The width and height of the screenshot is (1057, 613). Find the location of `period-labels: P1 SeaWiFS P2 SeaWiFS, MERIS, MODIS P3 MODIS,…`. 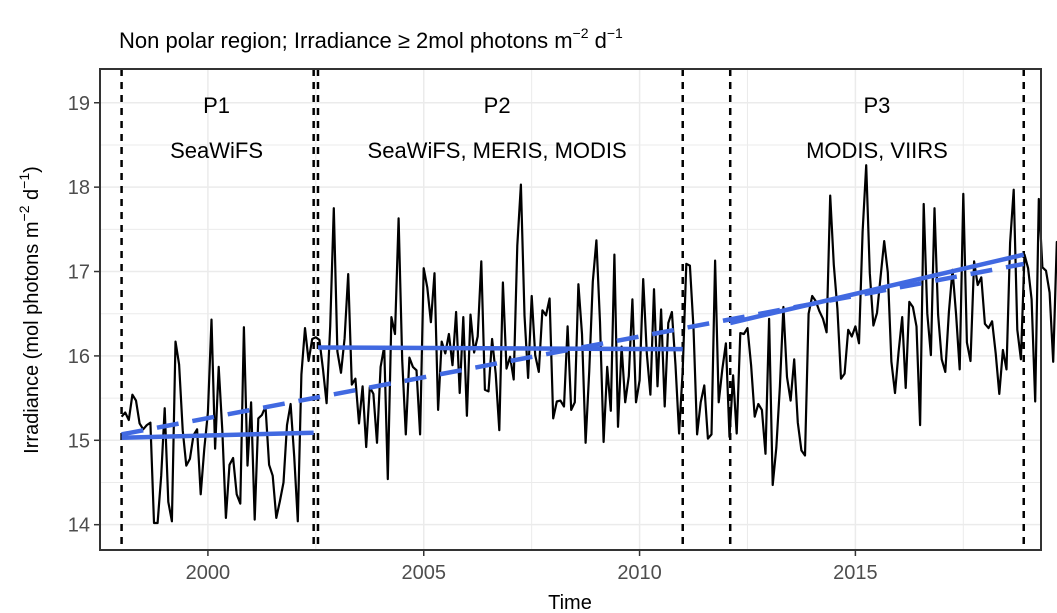

period-labels: P1 SeaWiFS P2 SeaWiFS, MERIS, MODIS P3 MODIS,… is located at coordinates (559, 128).